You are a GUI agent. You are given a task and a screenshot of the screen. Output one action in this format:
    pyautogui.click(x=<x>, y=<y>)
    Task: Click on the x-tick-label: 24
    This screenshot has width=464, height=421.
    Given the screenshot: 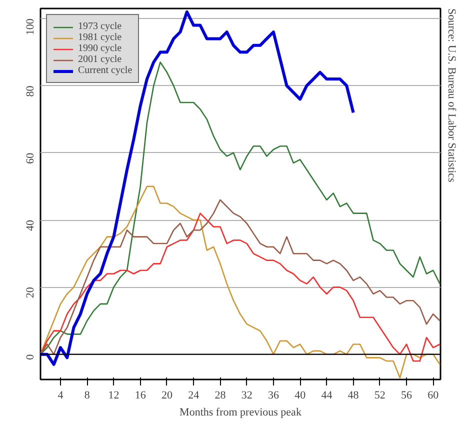 What is the action you would take?
    pyautogui.click(x=194, y=396)
    